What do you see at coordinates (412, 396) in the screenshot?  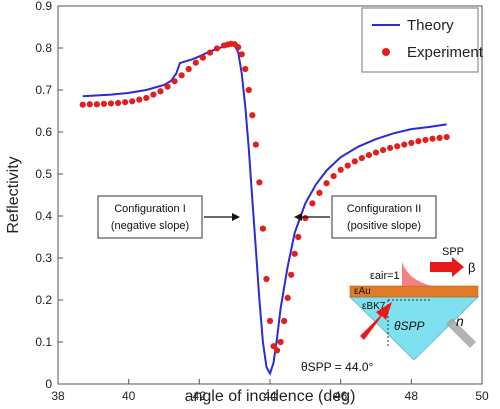 I see `x-tick-label: 48` at bounding box center [412, 396].